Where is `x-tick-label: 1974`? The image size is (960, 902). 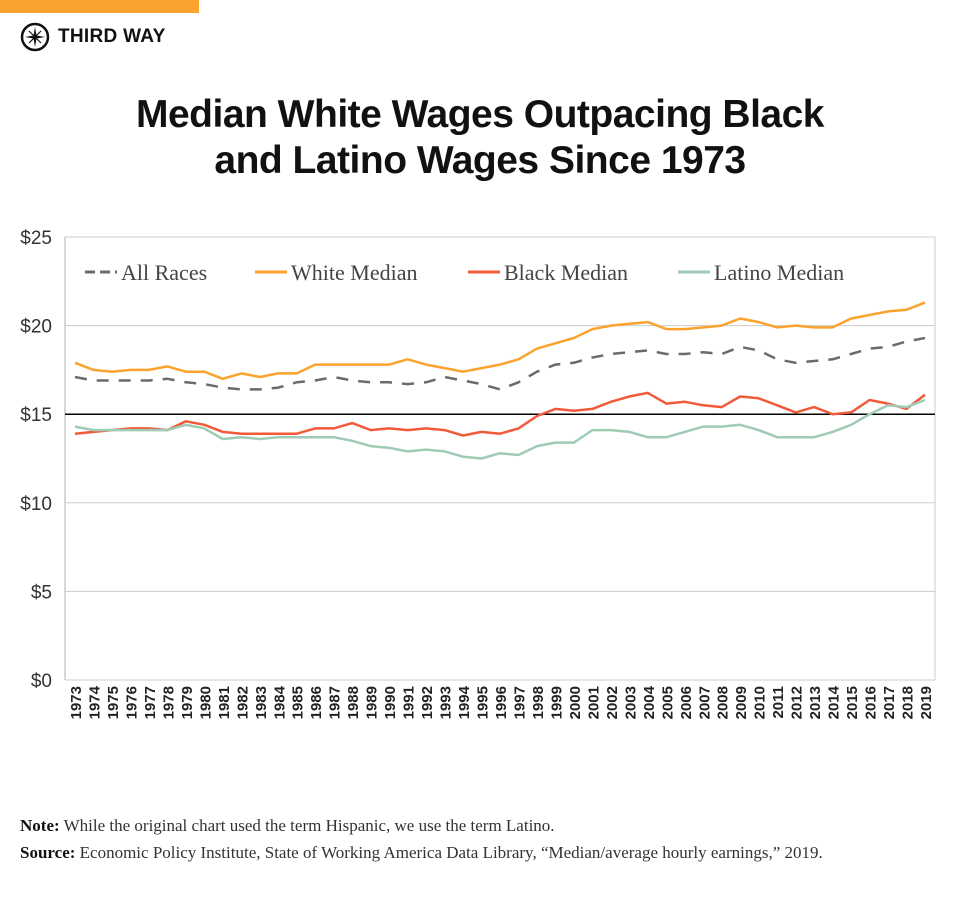 x-tick-label: 1974 is located at coordinates (94, 702).